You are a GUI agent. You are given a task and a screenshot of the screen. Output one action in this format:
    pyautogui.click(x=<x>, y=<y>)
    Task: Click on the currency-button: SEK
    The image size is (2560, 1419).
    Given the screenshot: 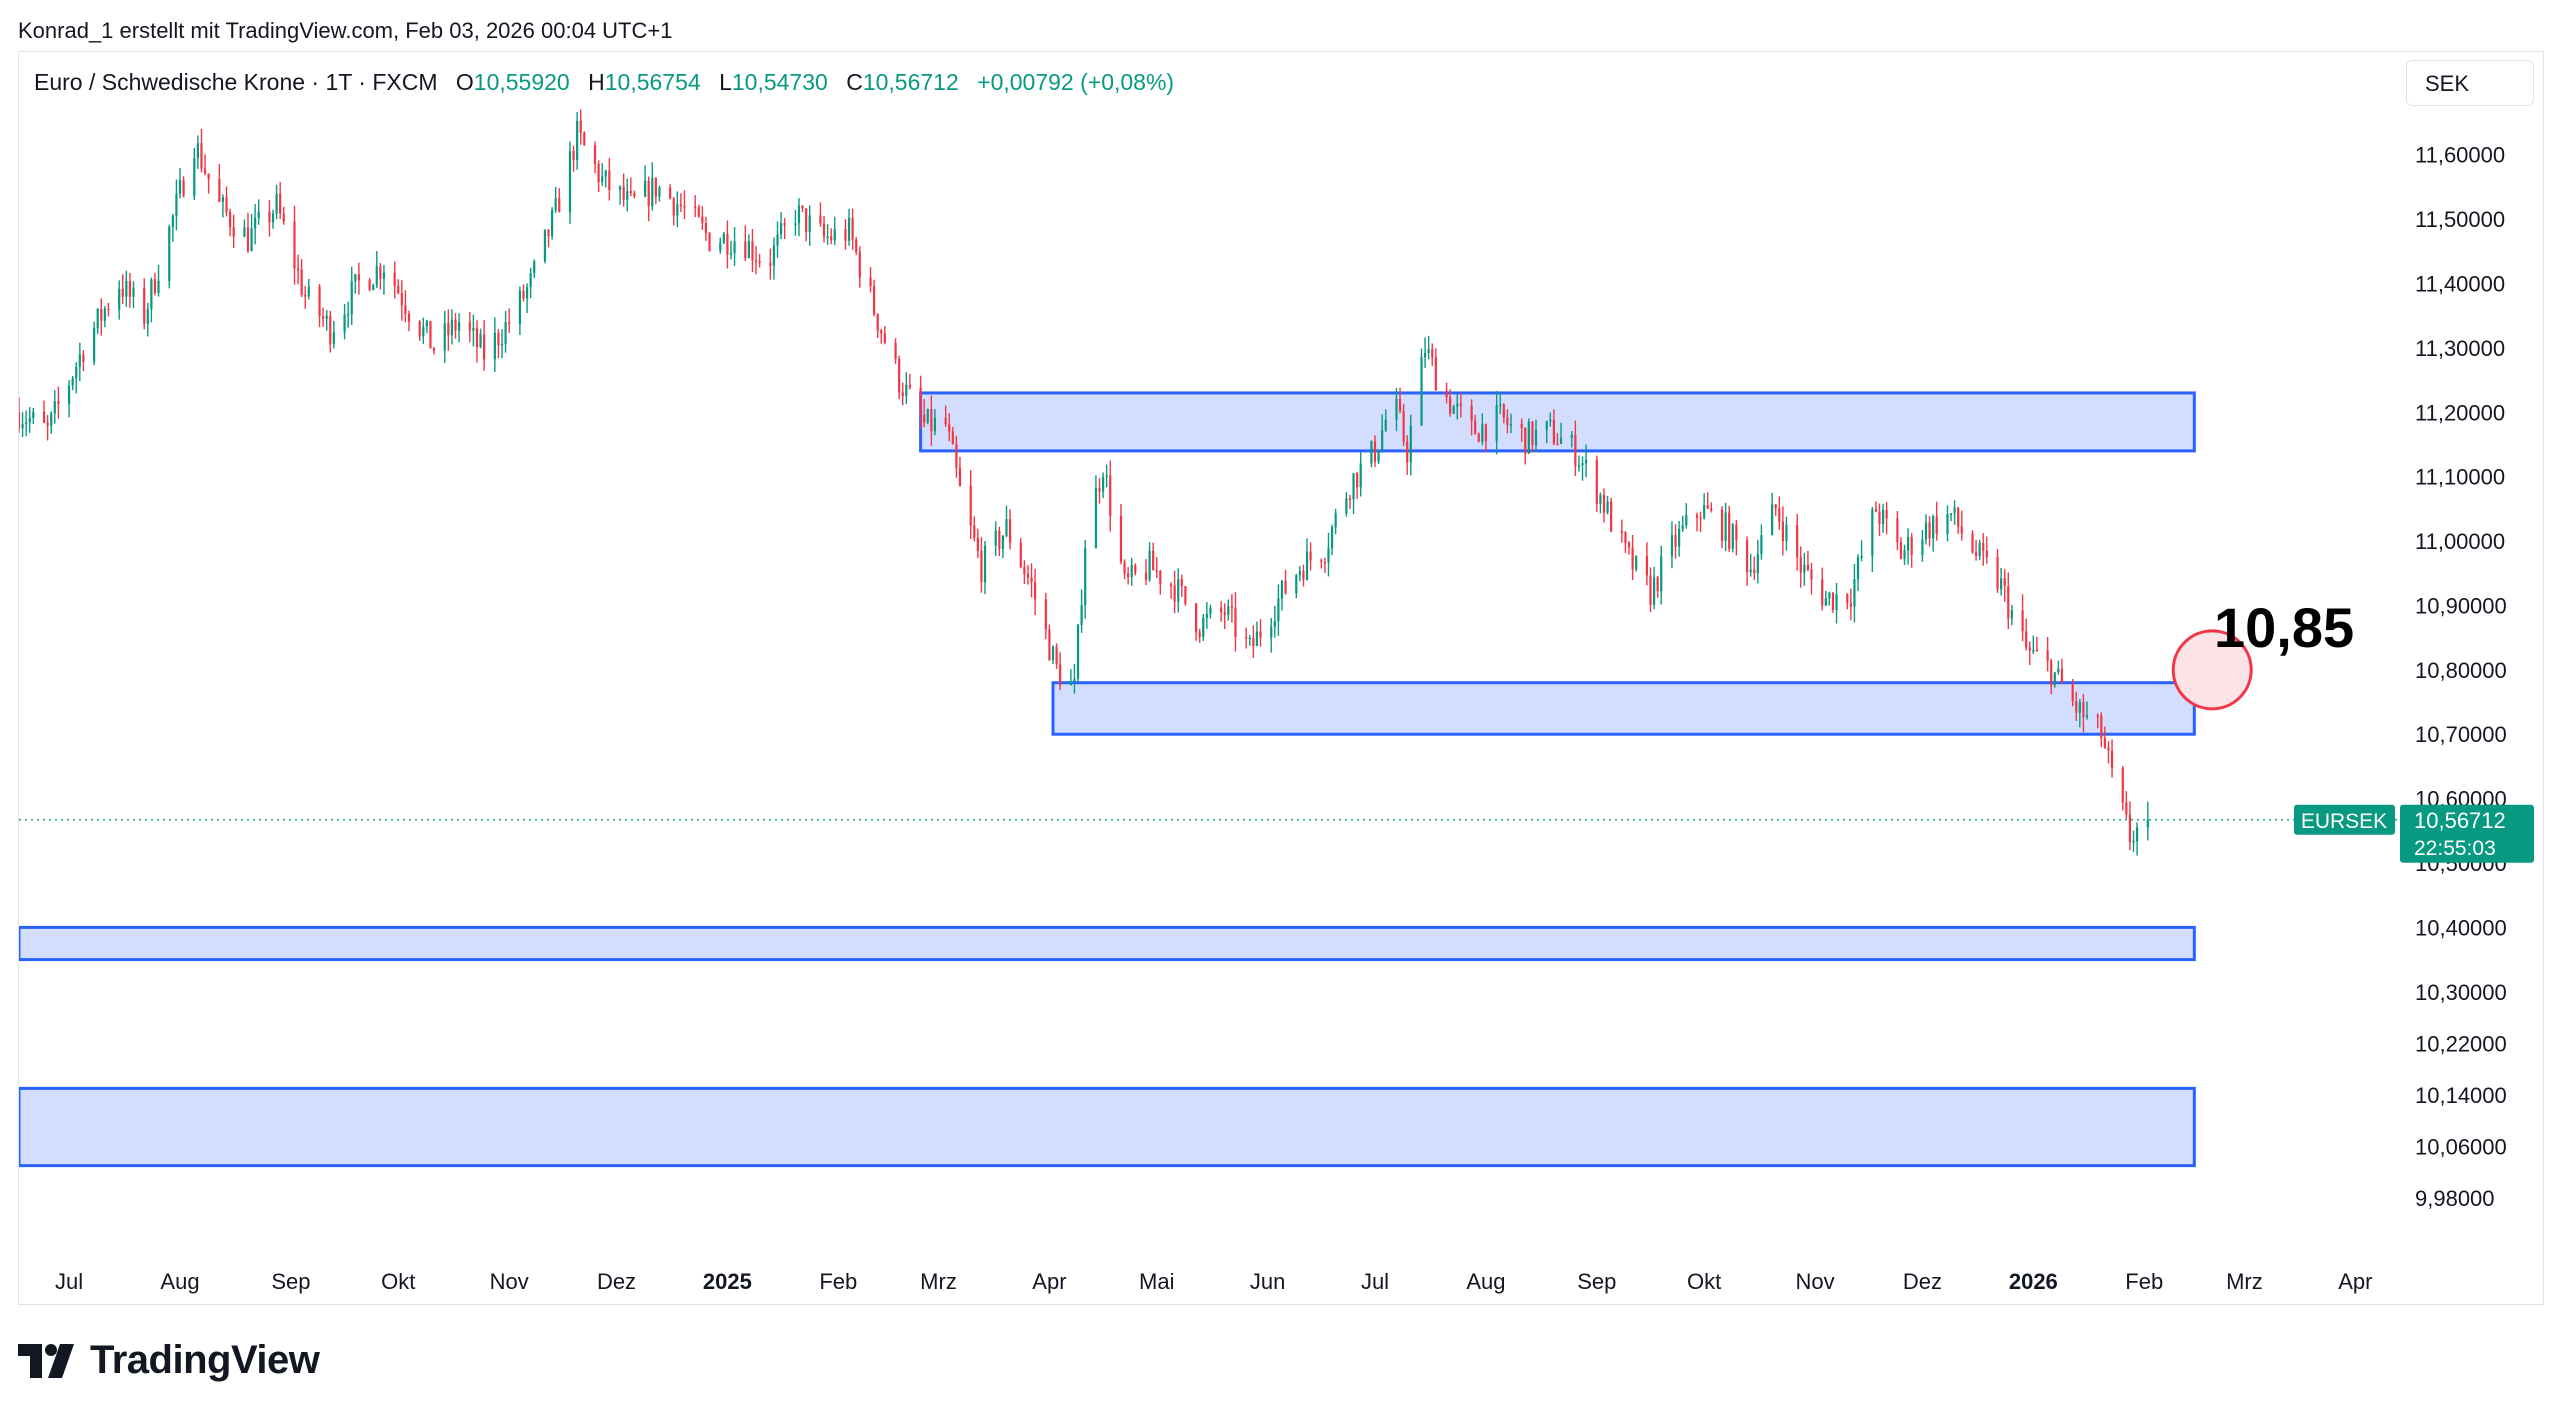 What is the action you would take?
    pyautogui.click(x=2470, y=83)
    